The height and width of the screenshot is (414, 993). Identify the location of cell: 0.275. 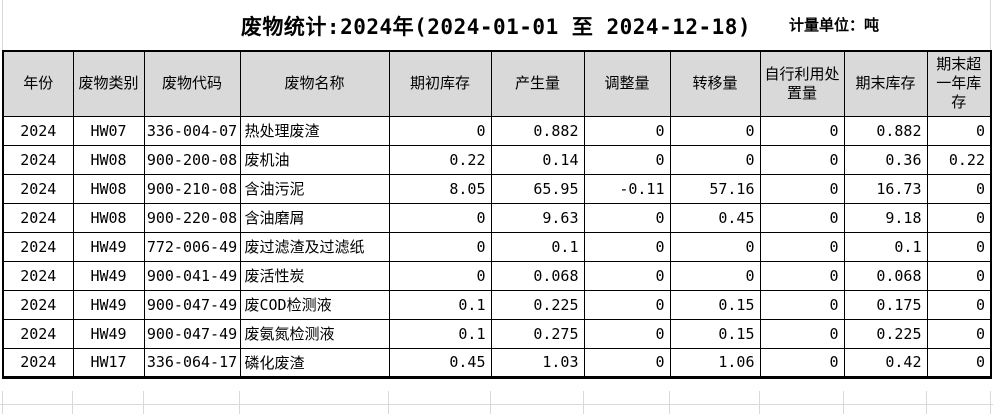
(537, 333).